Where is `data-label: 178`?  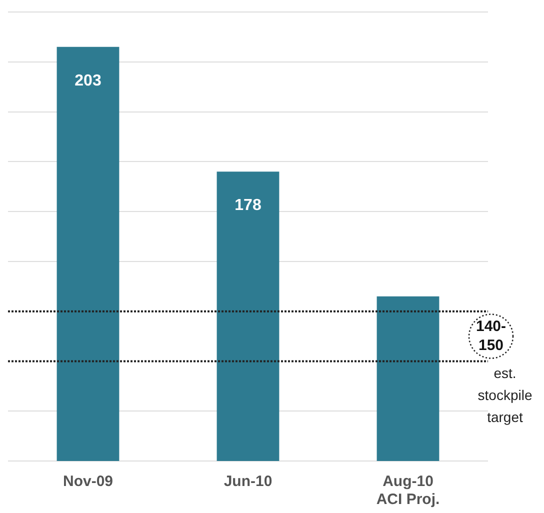
data-label: 178 is located at coordinates (248, 205).